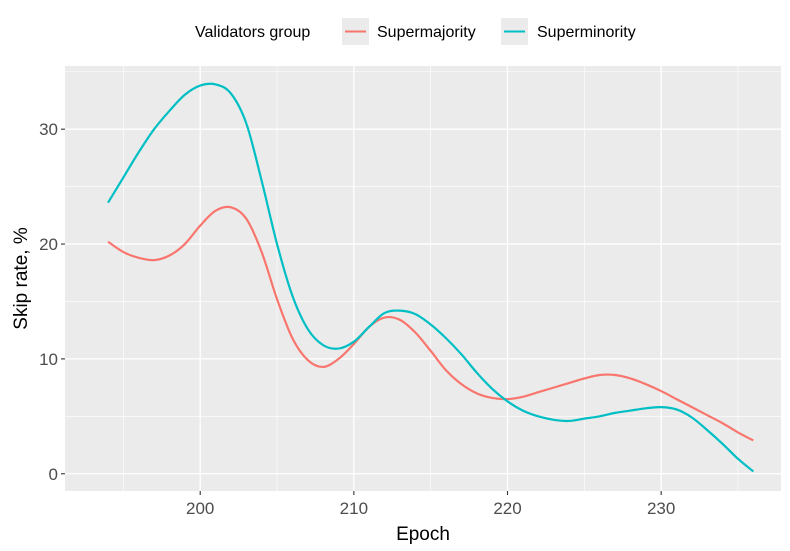  What do you see at coordinates (21, 278) in the screenshot?
I see `y-axis-title: Skip rate, %` at bounding box center [21, 278].